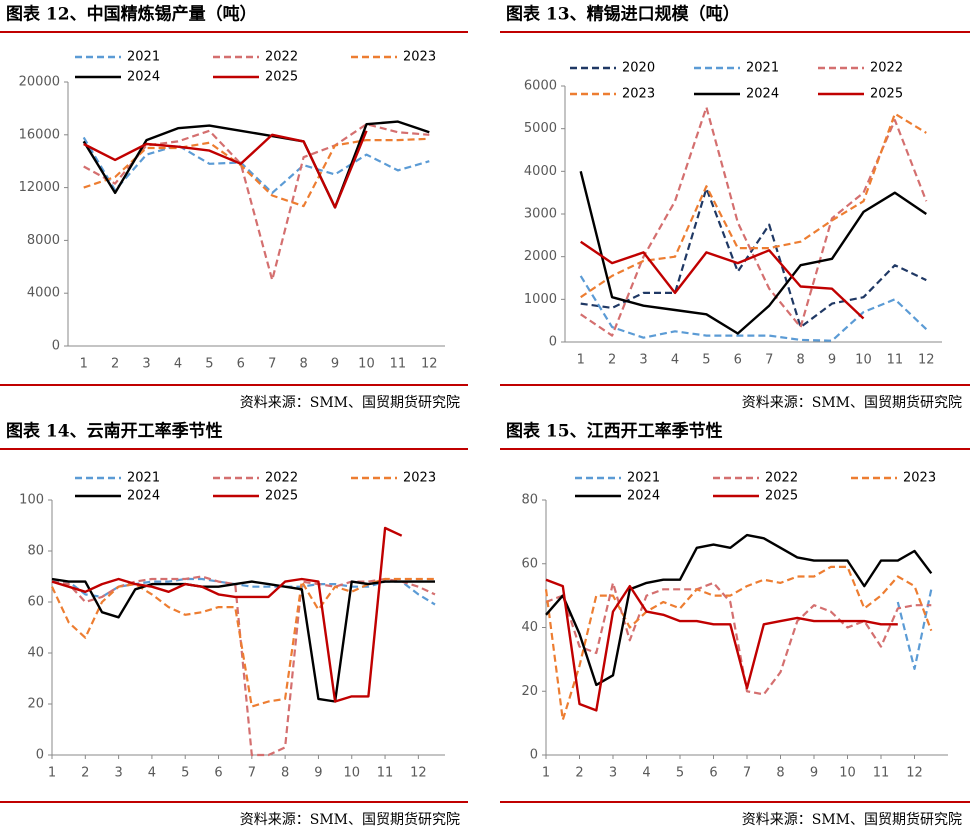 This screenshot has width=970, height=840. I want to click on y-tick-label: 20, so click(529, 691).